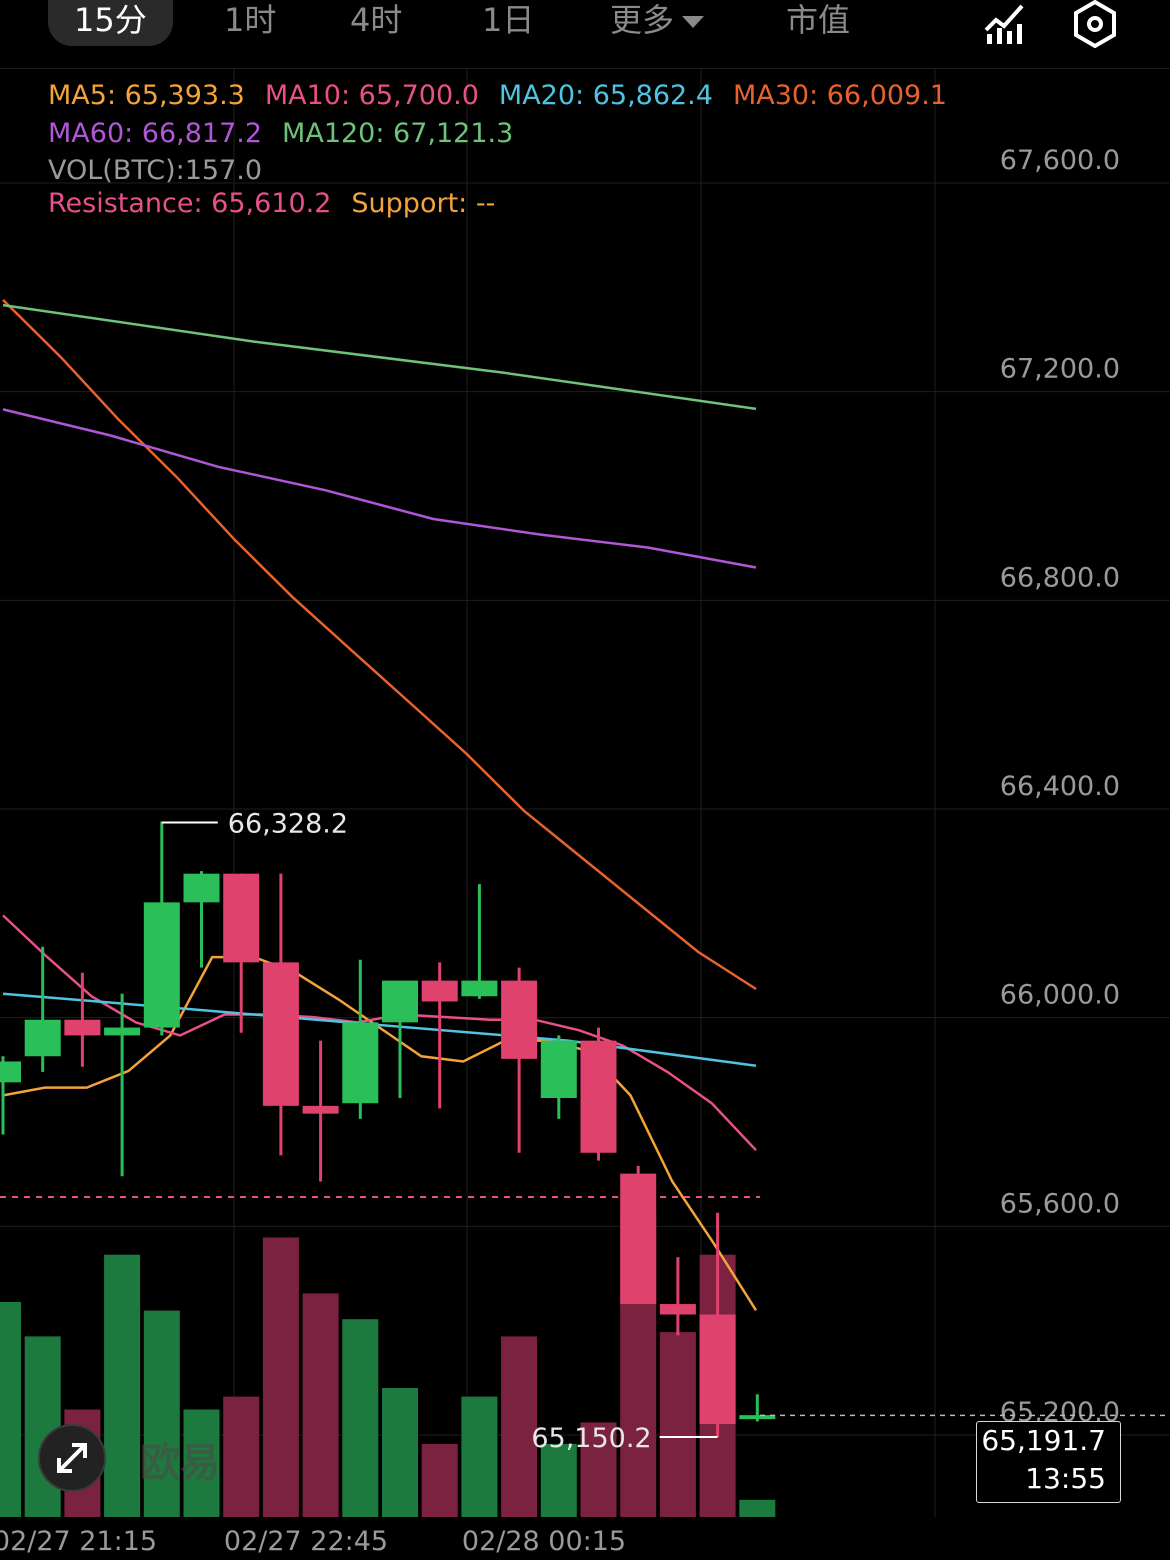 The height and width of the screenshot is (1560, 1170). I want to click on tab-market-cap: 市值, so click(818, 20).